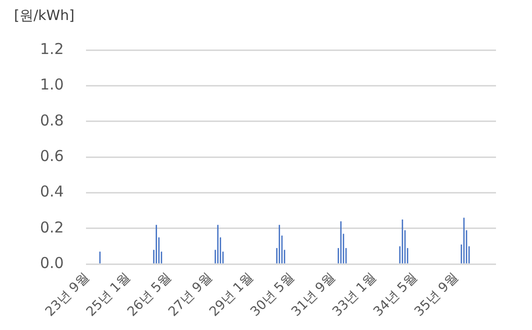 The width and height of the screenshot is (532, 330). What do you see at coordinates (44, 16) in the screenshot?
I see `y-axis-title: [원/kWh]` at bounding box center [44, 16].